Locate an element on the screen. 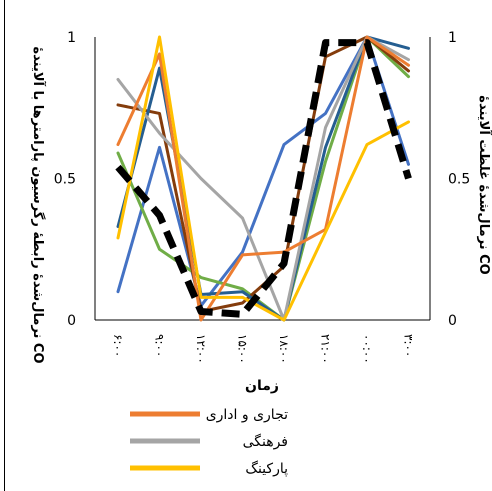  x-tick-label: ۶:۰۰ is located at coordinates (118, 345).